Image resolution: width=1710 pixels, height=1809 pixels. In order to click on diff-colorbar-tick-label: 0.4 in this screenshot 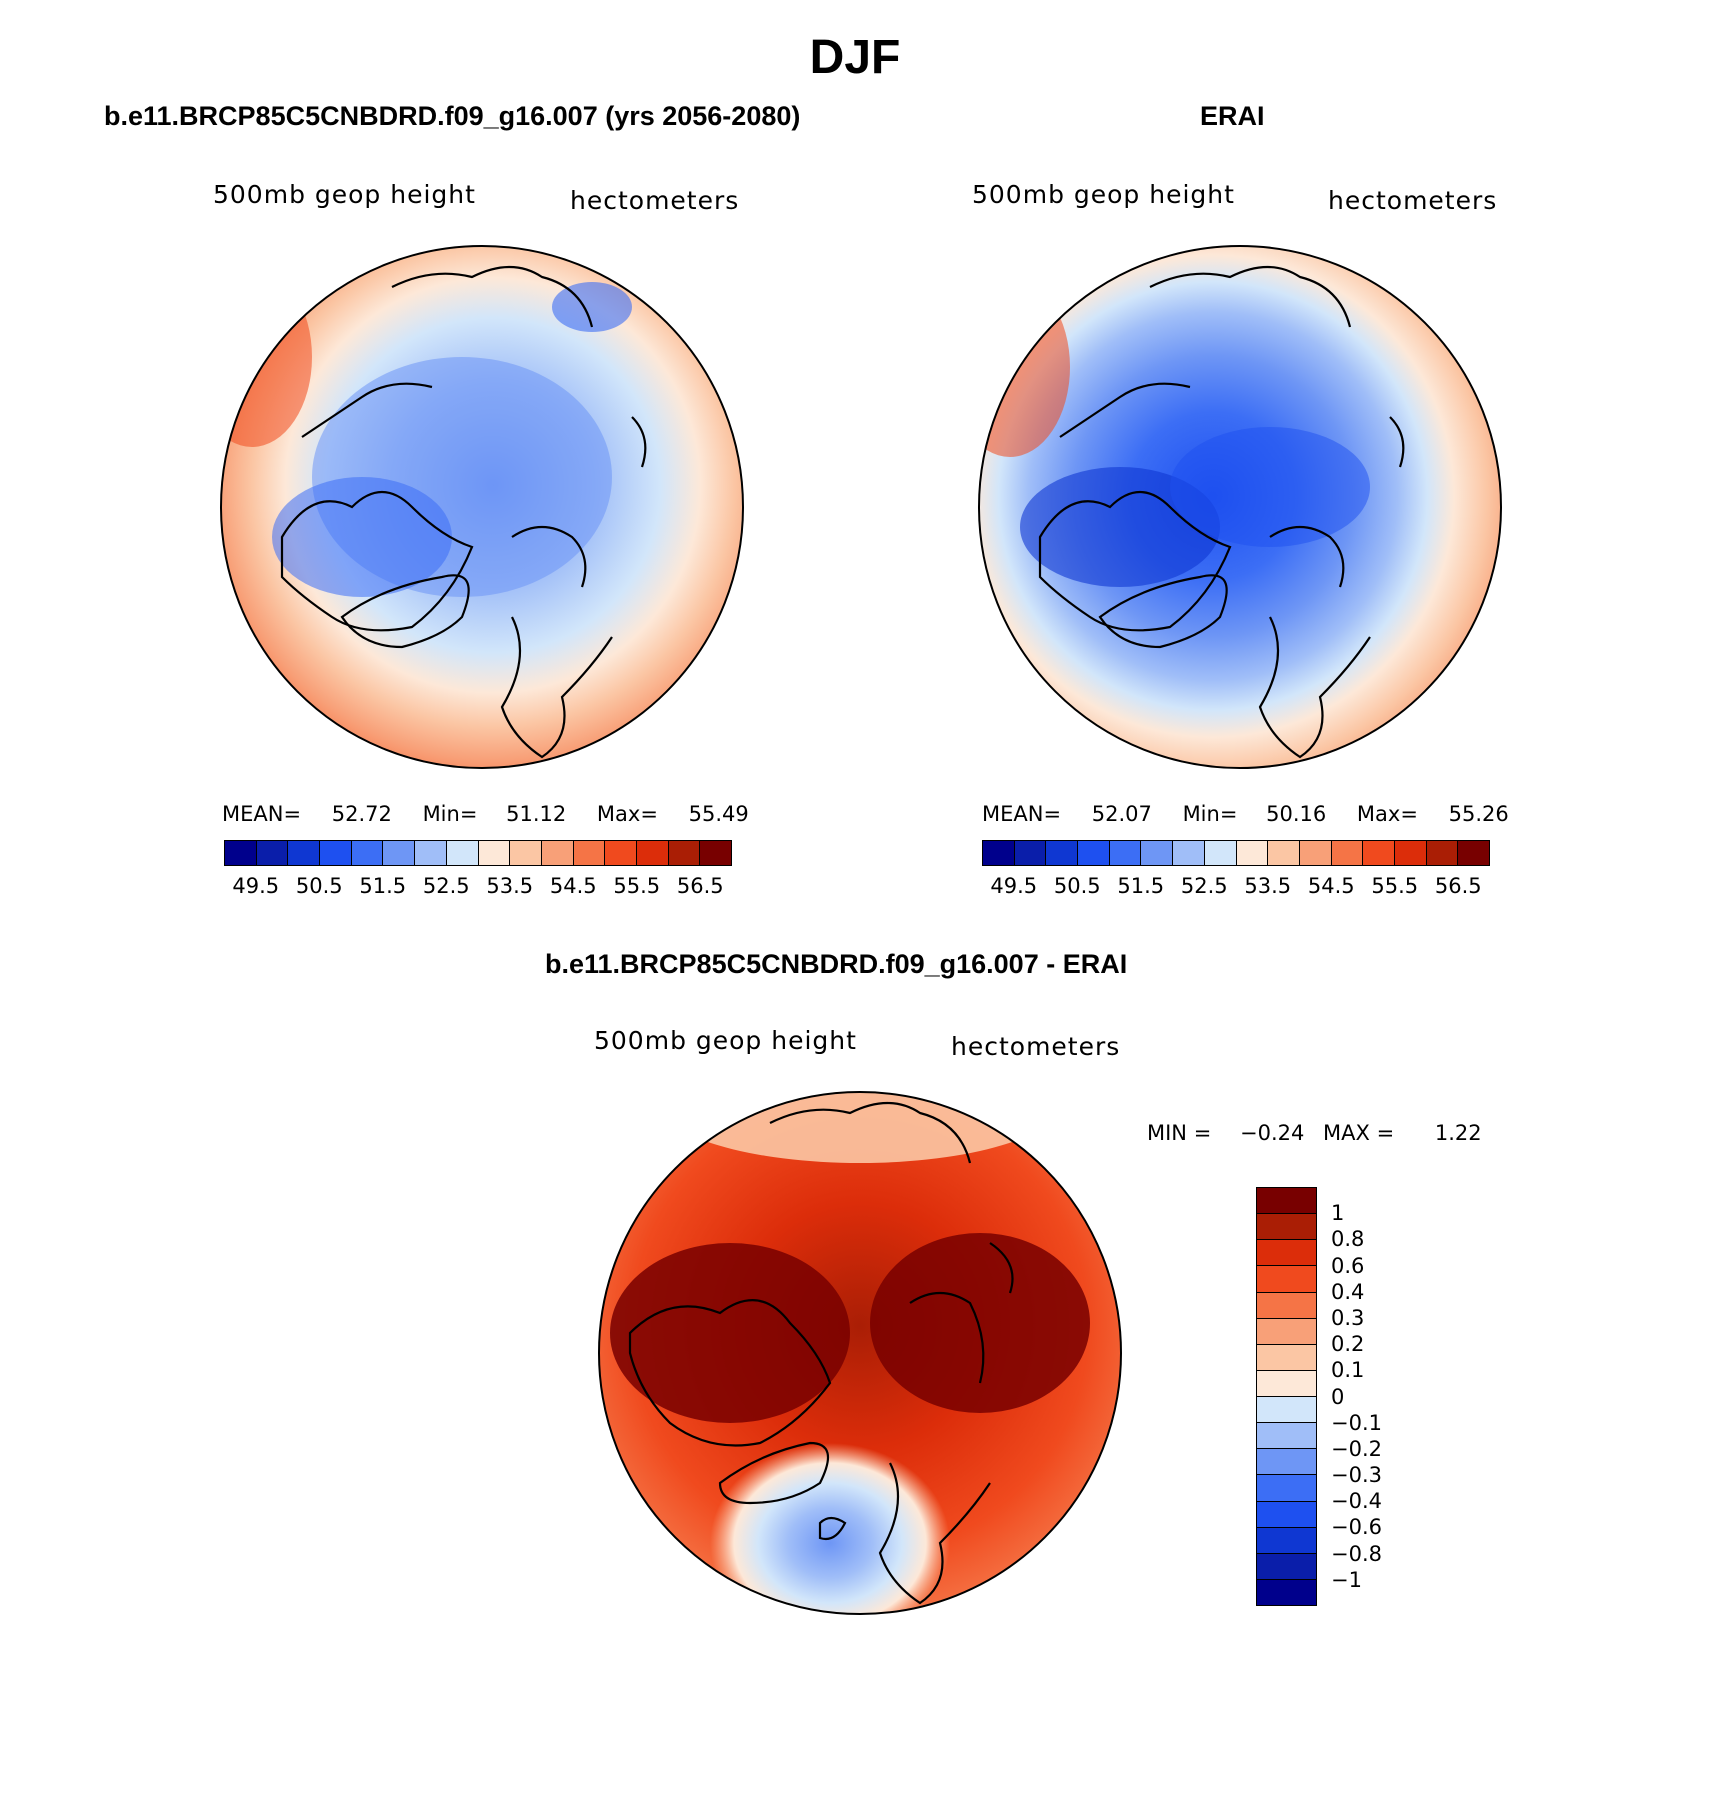, I will do `click(1348, 1291)`.